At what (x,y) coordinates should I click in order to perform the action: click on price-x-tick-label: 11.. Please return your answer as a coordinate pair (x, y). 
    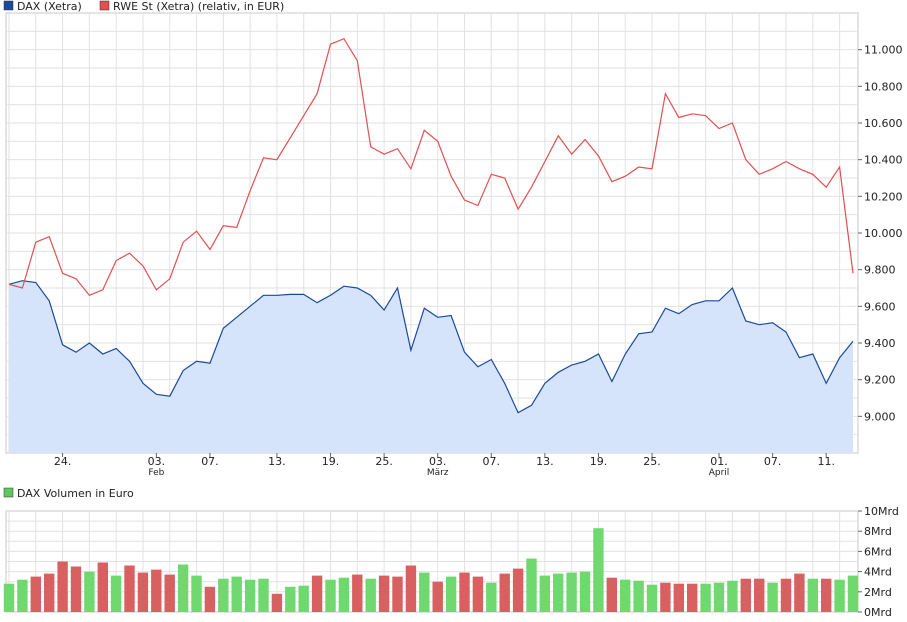
    Looking at the image, I should click on (826, 461).